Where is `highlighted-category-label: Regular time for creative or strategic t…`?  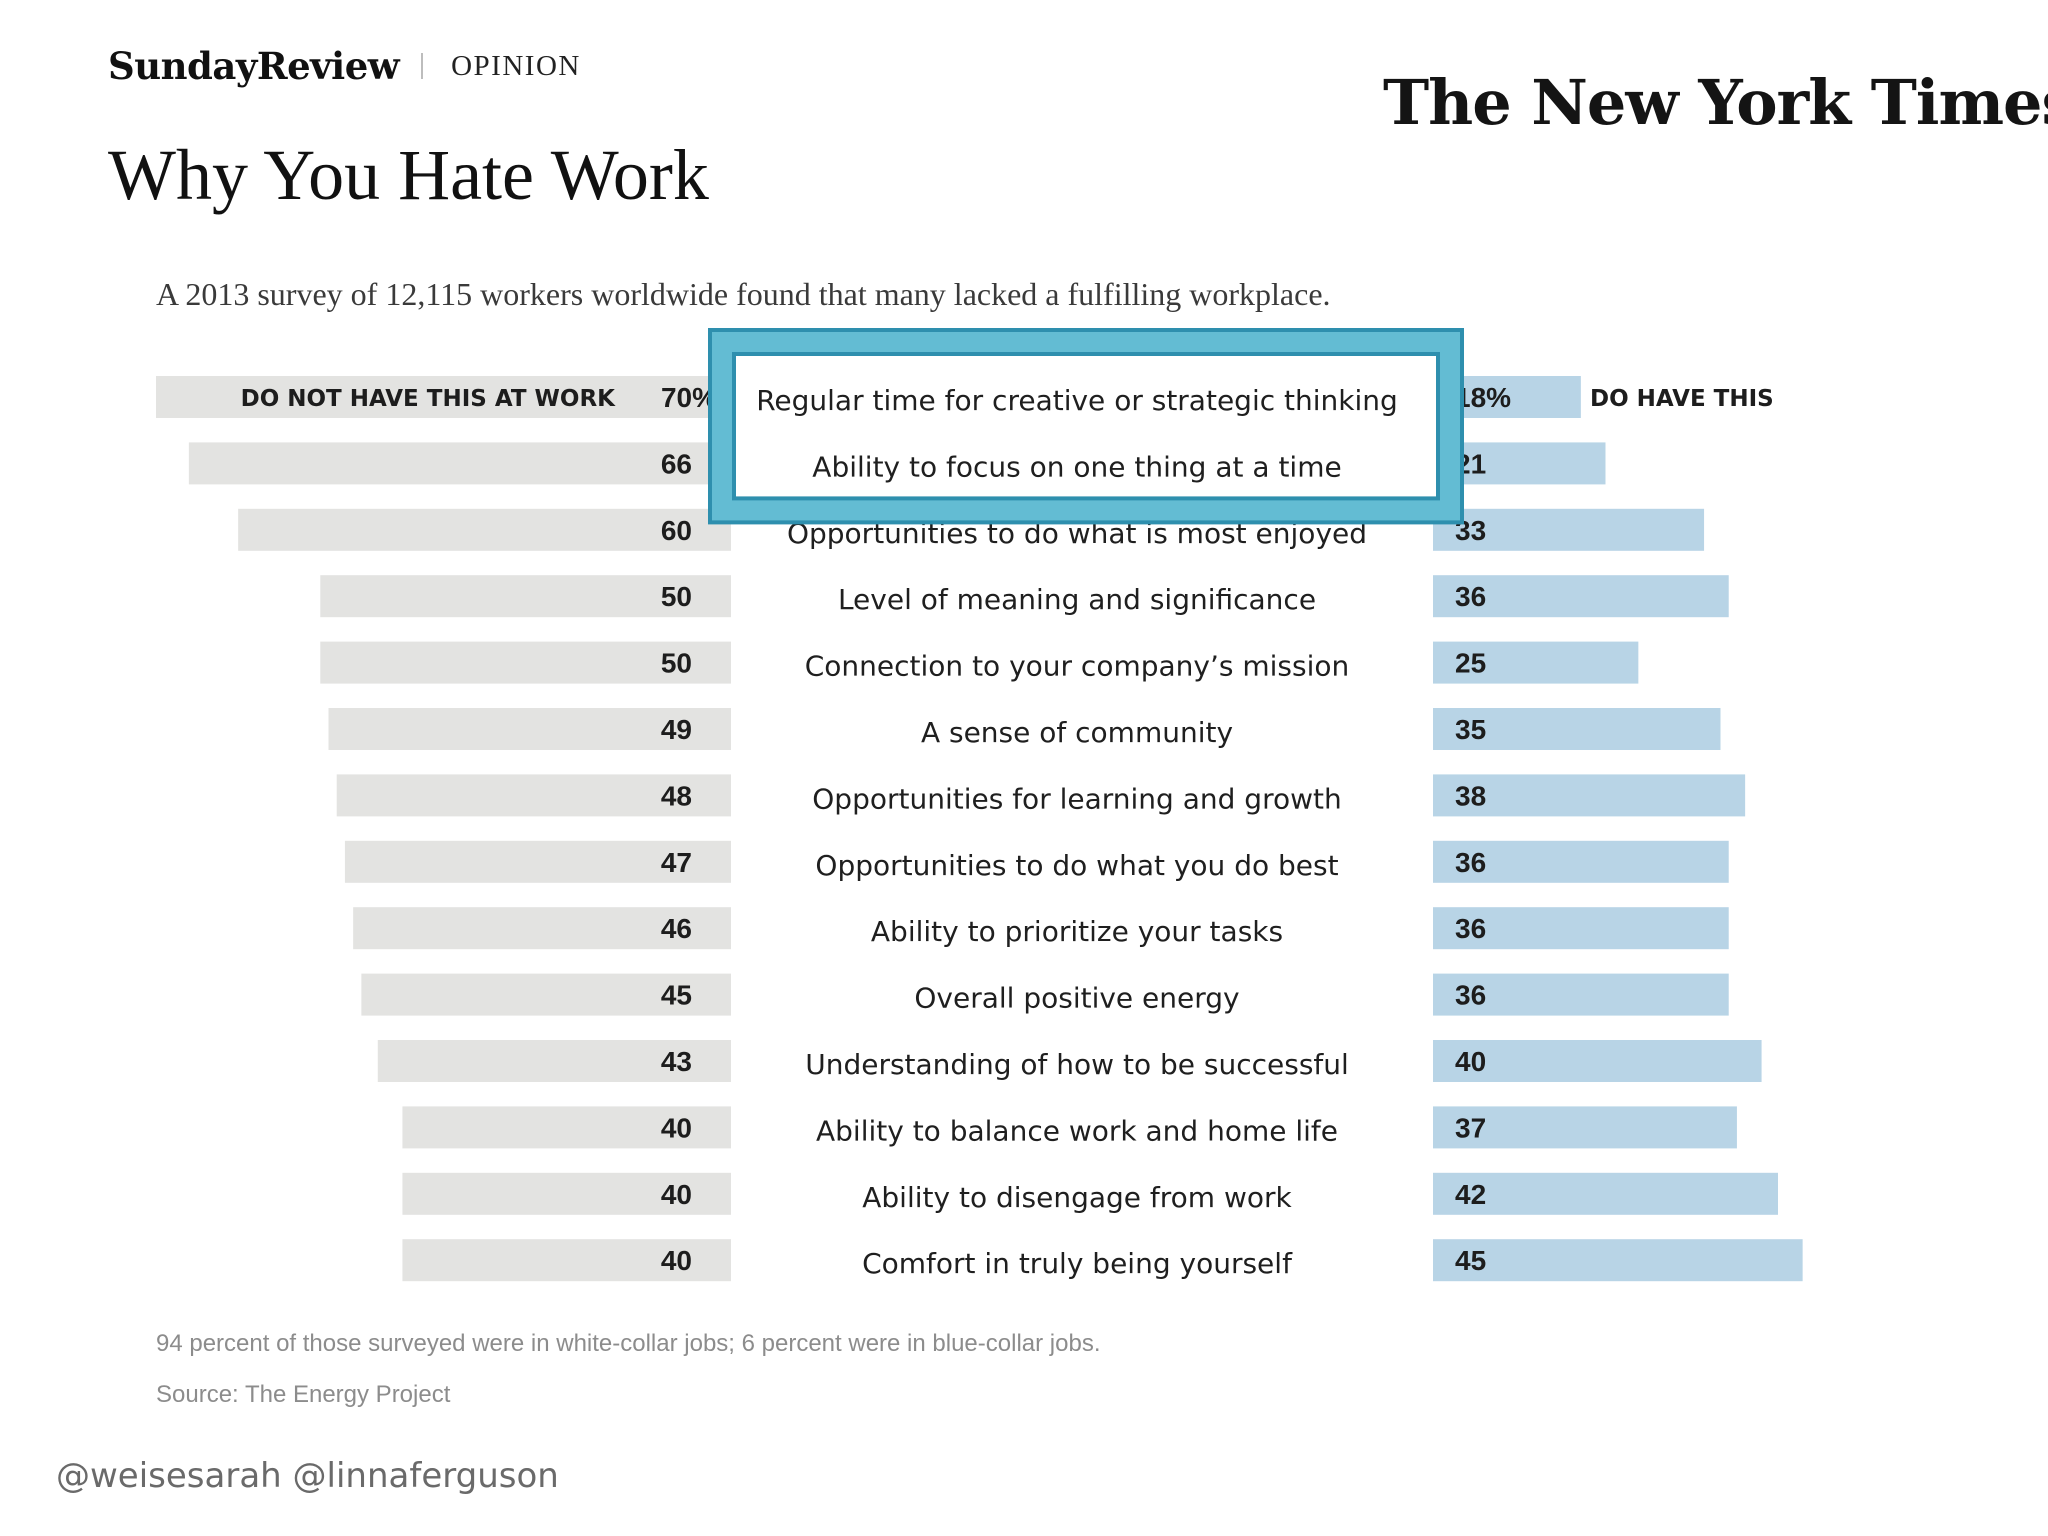
highlighted-category-label: Regular time for creative or strategic t… is located at coordinates (1077, 400).